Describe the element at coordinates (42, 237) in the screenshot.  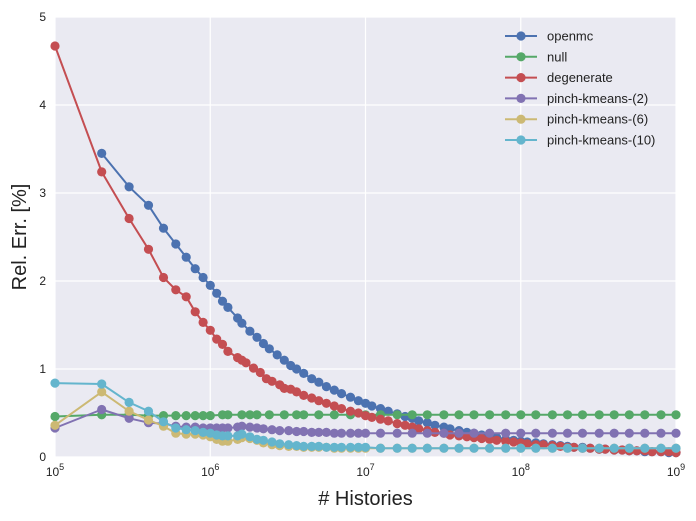
I see `y-tick-labels: 0 1 2 3 4 5` at that location.